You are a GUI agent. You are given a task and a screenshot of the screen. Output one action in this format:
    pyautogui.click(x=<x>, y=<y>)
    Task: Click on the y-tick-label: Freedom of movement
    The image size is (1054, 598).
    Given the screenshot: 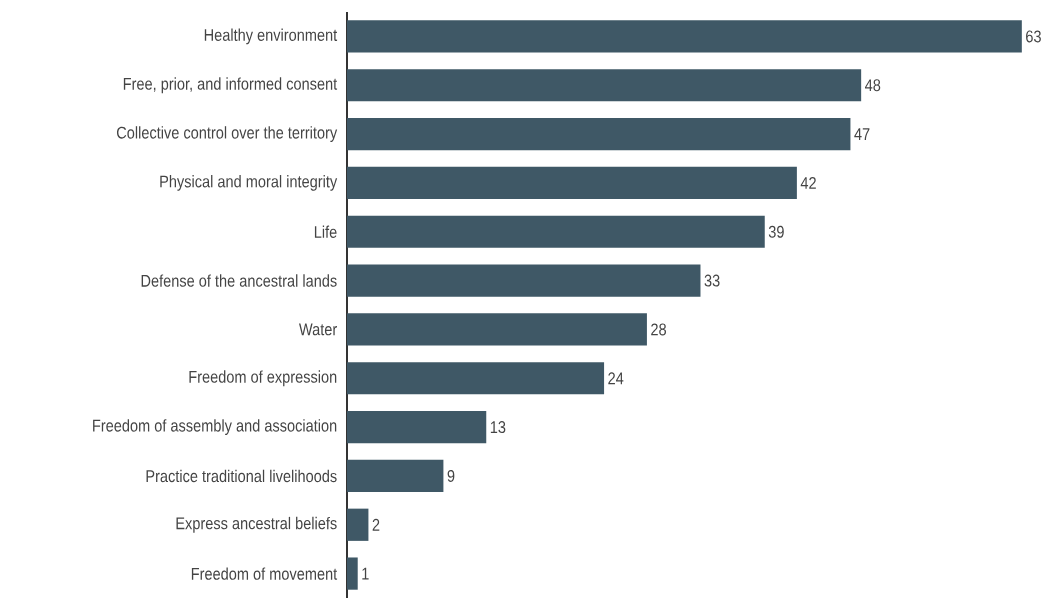 What is the action you would take?
    pyautogui.click(x=264, y=573)
    